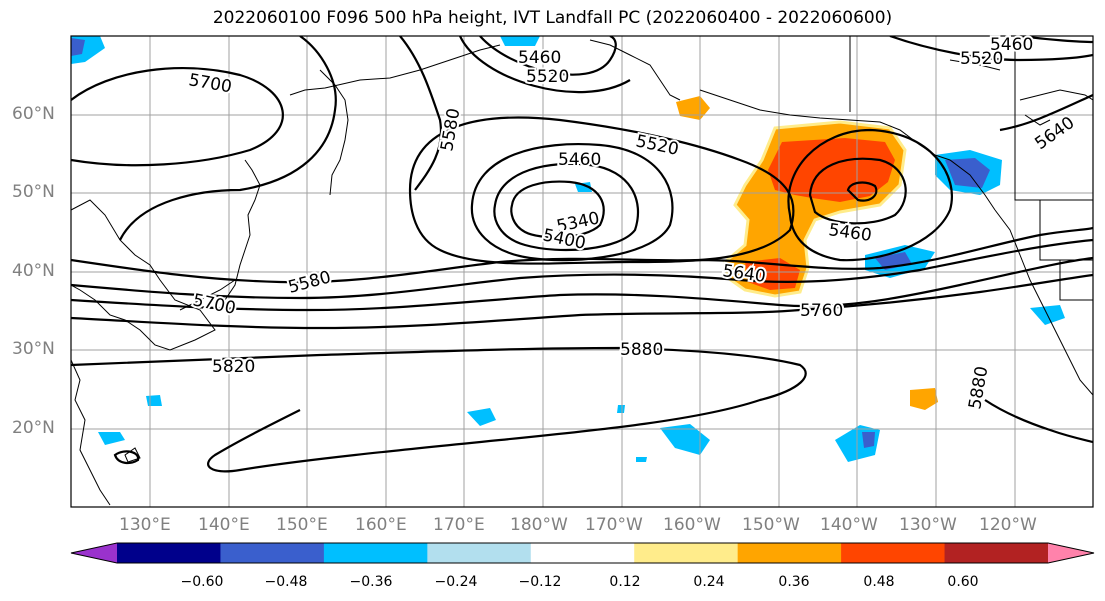 Image resolution: width=1105 pixels, height=601 pixels. I want to click on lat-label: 30°N, so click(33, 349).